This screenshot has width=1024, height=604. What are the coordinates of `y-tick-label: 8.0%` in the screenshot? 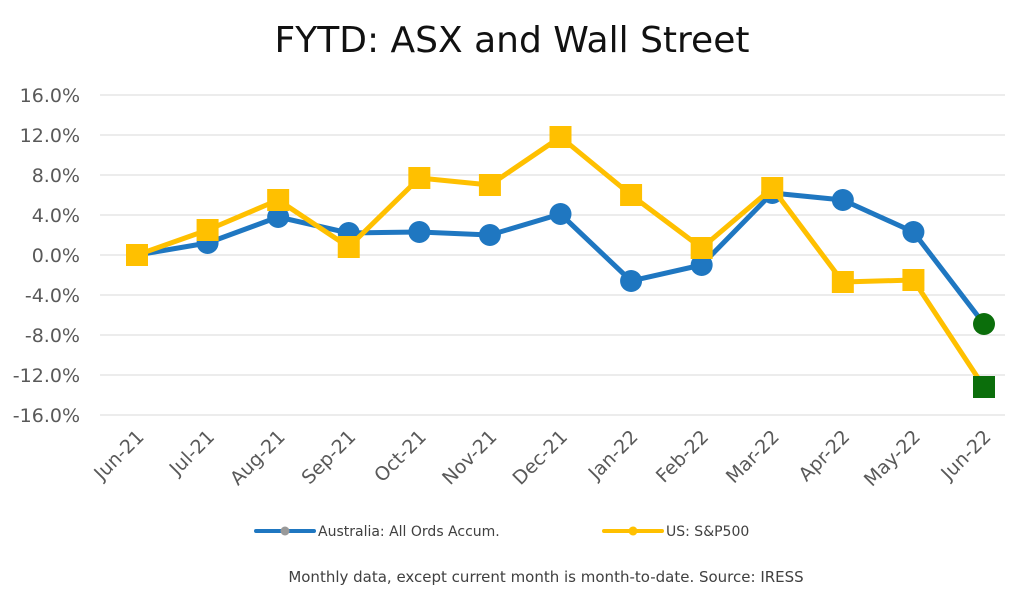 It's located at (56, 176).